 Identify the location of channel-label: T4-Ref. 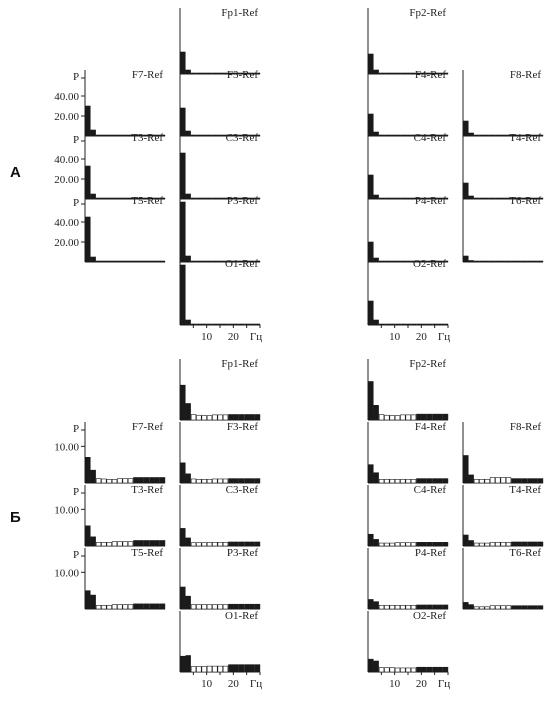
(525, 490).